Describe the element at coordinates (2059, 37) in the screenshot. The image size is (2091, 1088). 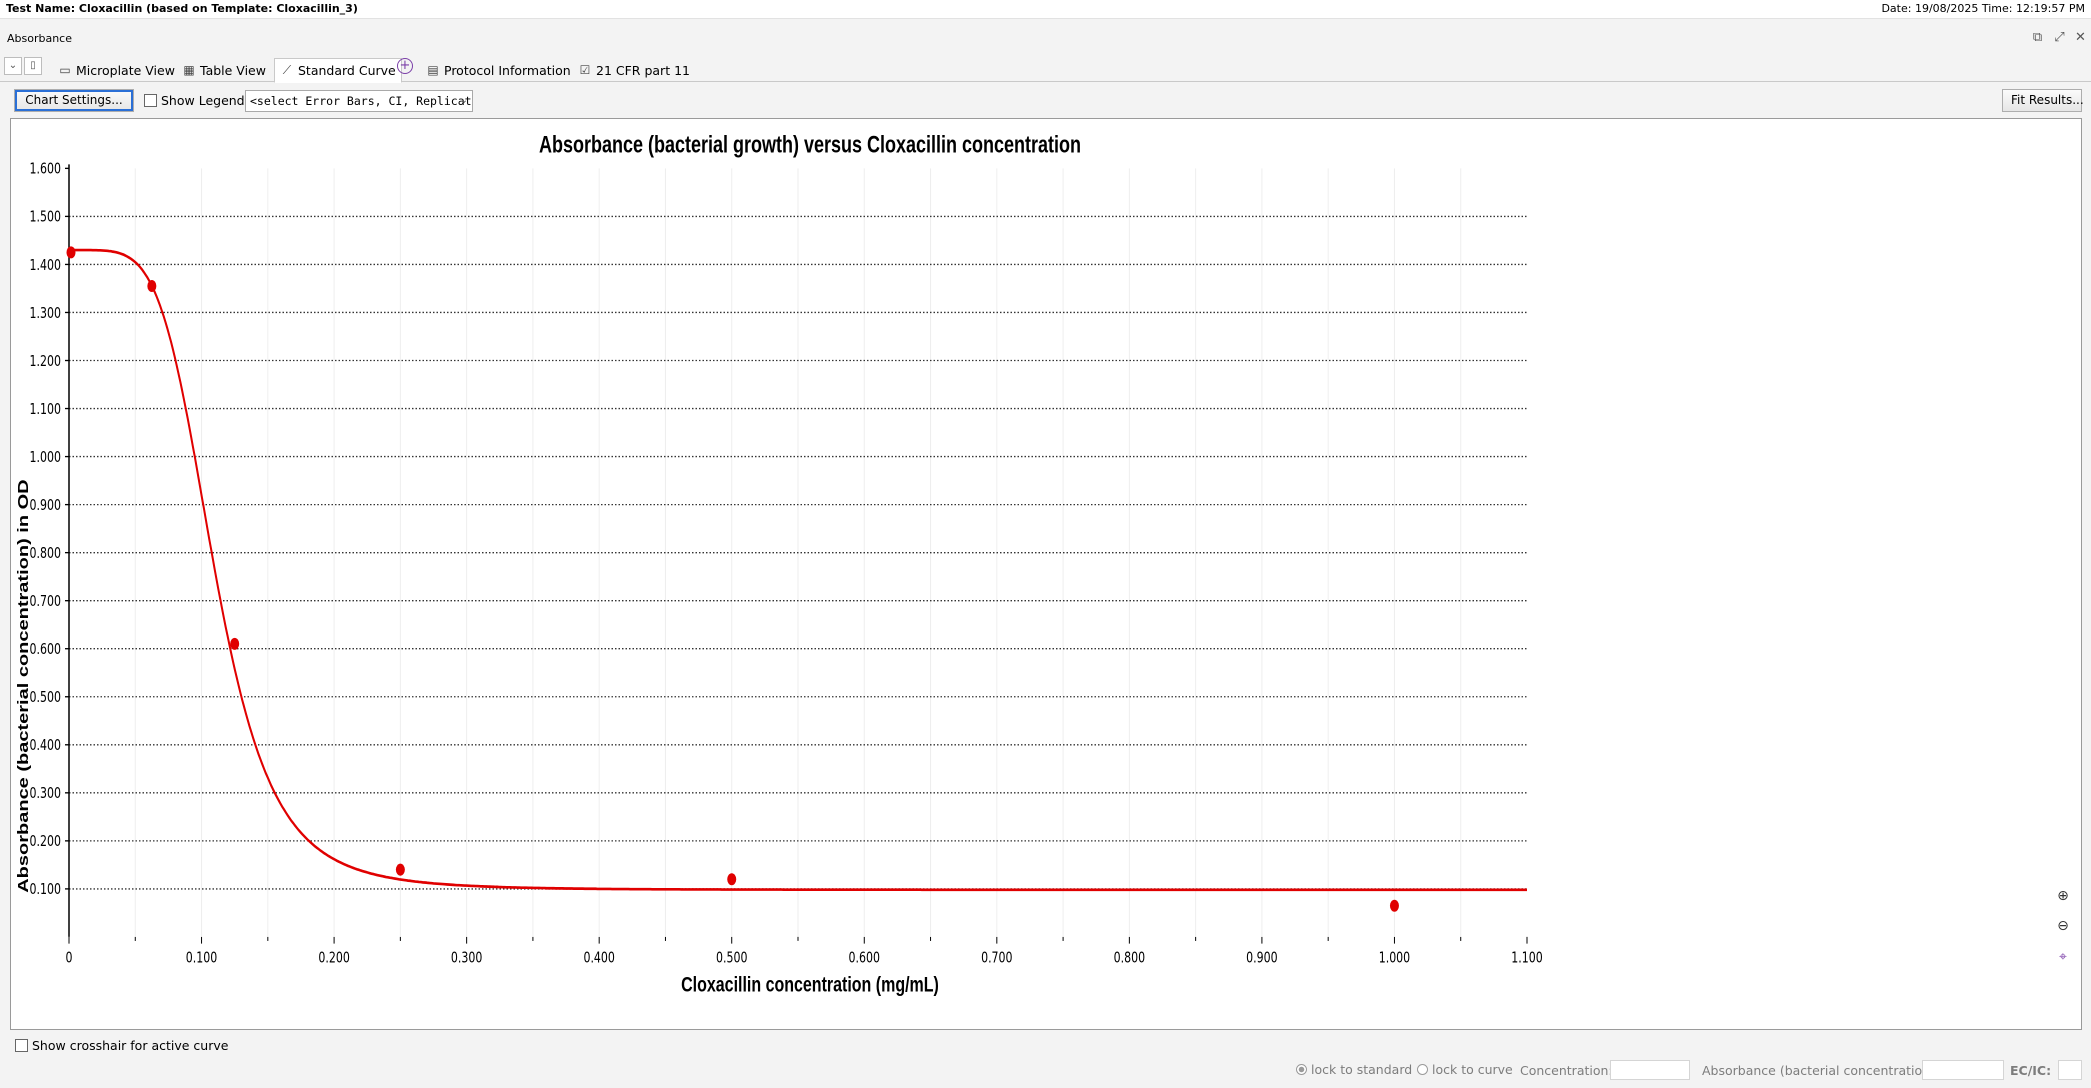
I see `expand-icon: ⤢` at that location.